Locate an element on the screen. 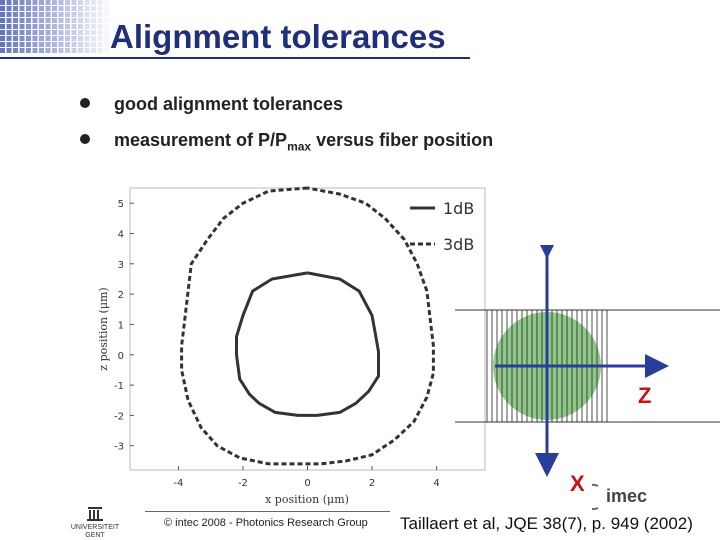 The image size is (720, 540). y-tick-label: 0 is located at coordinates (121, 356).